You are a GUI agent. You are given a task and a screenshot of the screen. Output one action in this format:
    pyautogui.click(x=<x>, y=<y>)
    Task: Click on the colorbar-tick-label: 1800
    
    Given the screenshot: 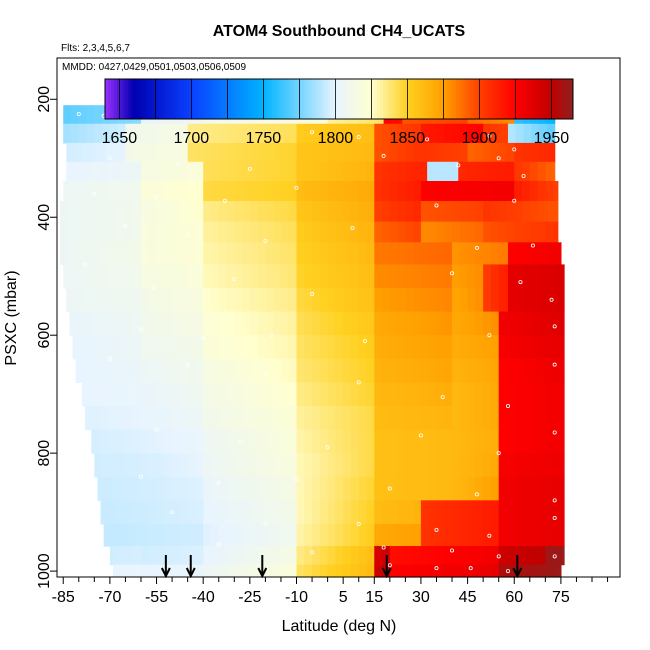 What is the action you would take?
    pyautogui.click(x=336, y=138)
    